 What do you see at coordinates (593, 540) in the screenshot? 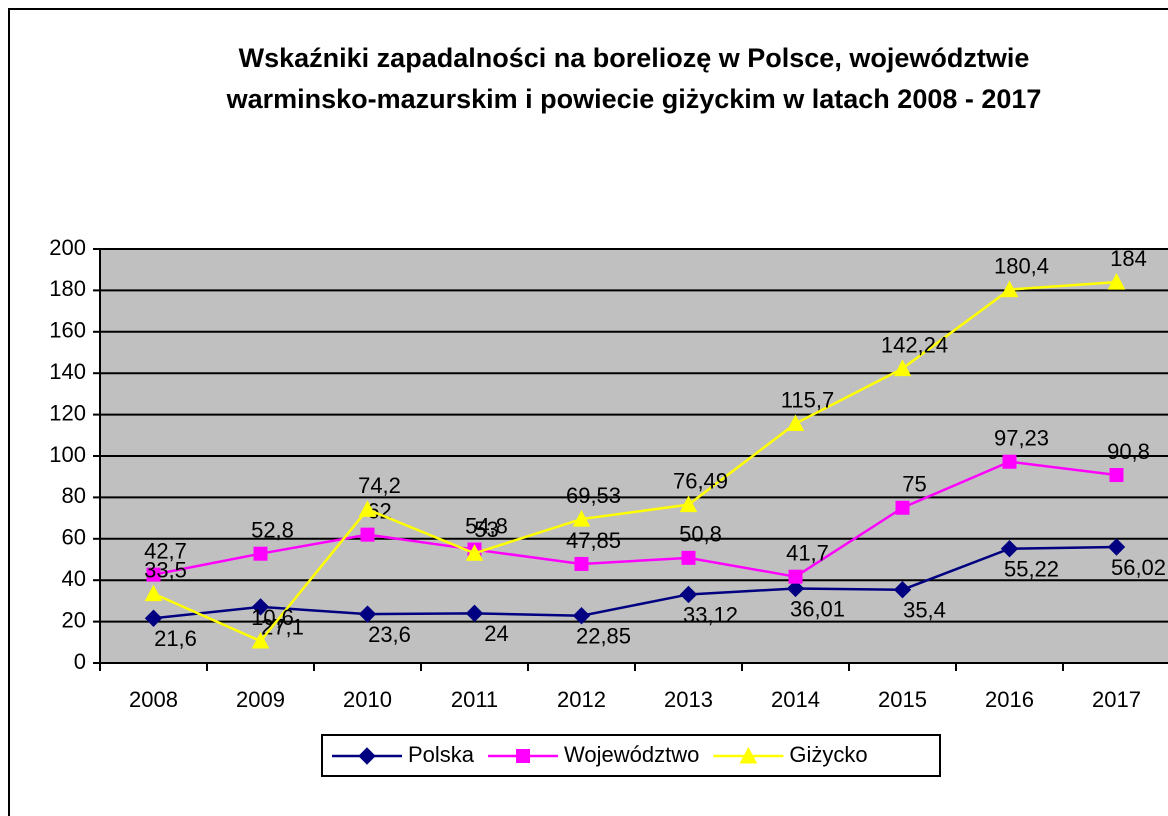
I see `data-label: 47,85` at bounding box center [593, 540].